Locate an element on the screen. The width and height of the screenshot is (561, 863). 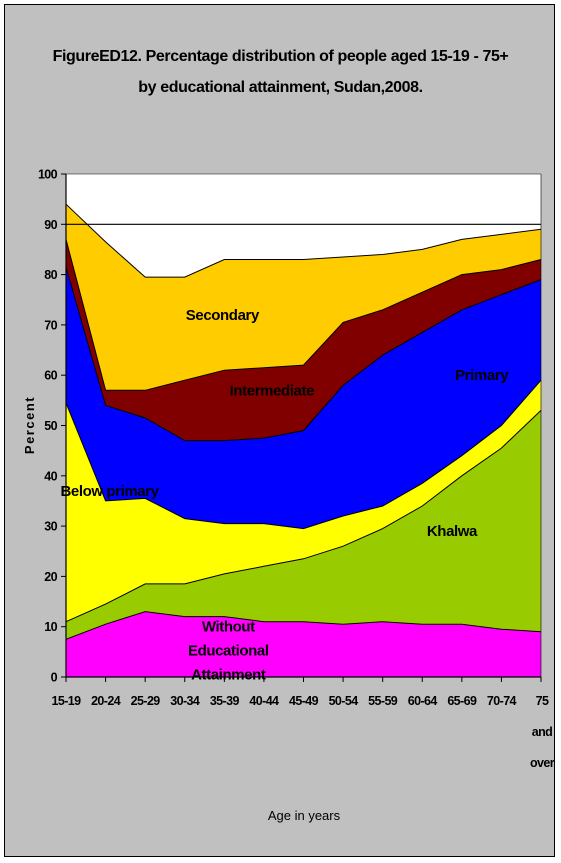
y-tick-label-60: 60 is located at coordinates (50, 376).